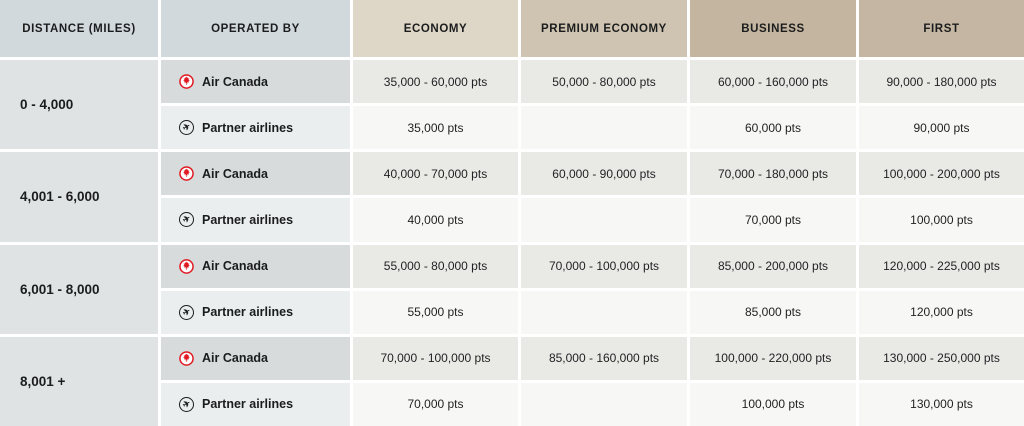  I want to click on points-cell-premium-economy: 60,000 - 90,000 pts, so click(604, 174).